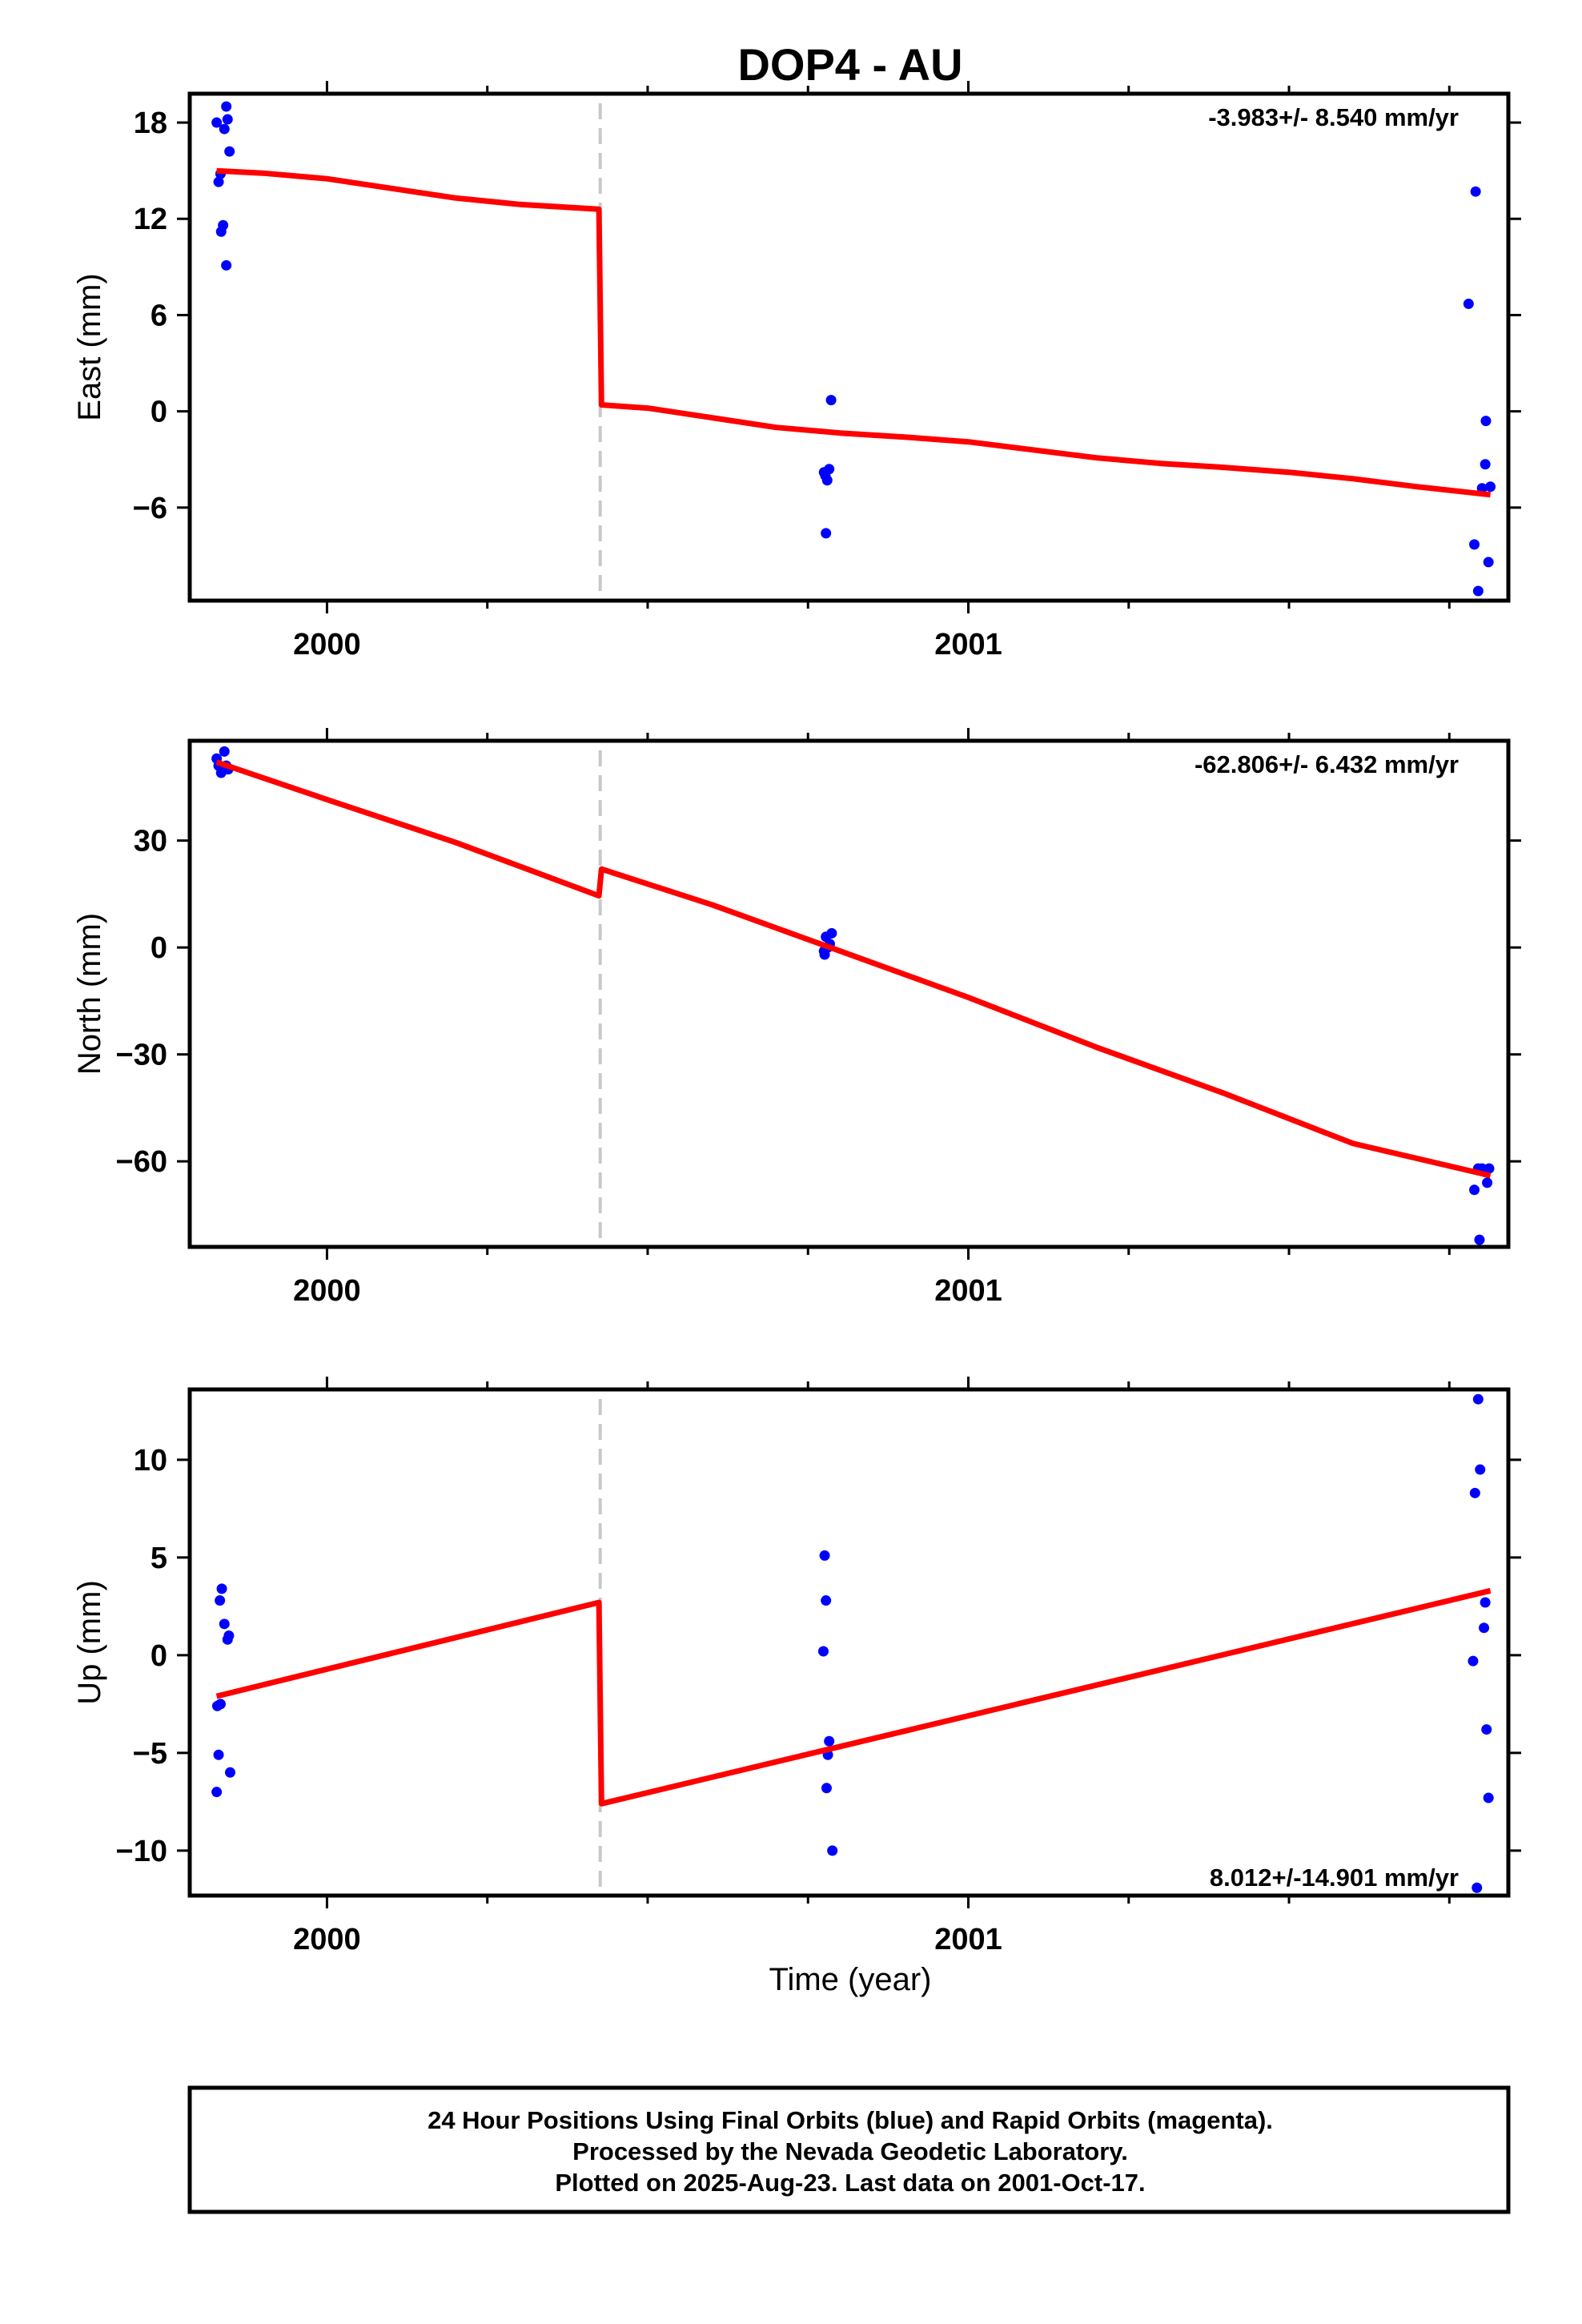 The height and width of the screenshot is (2324, 1582). Describe the element at coordinates (151, 123) in the screenshot. I see `east-y-tick-label: 18` at that location.